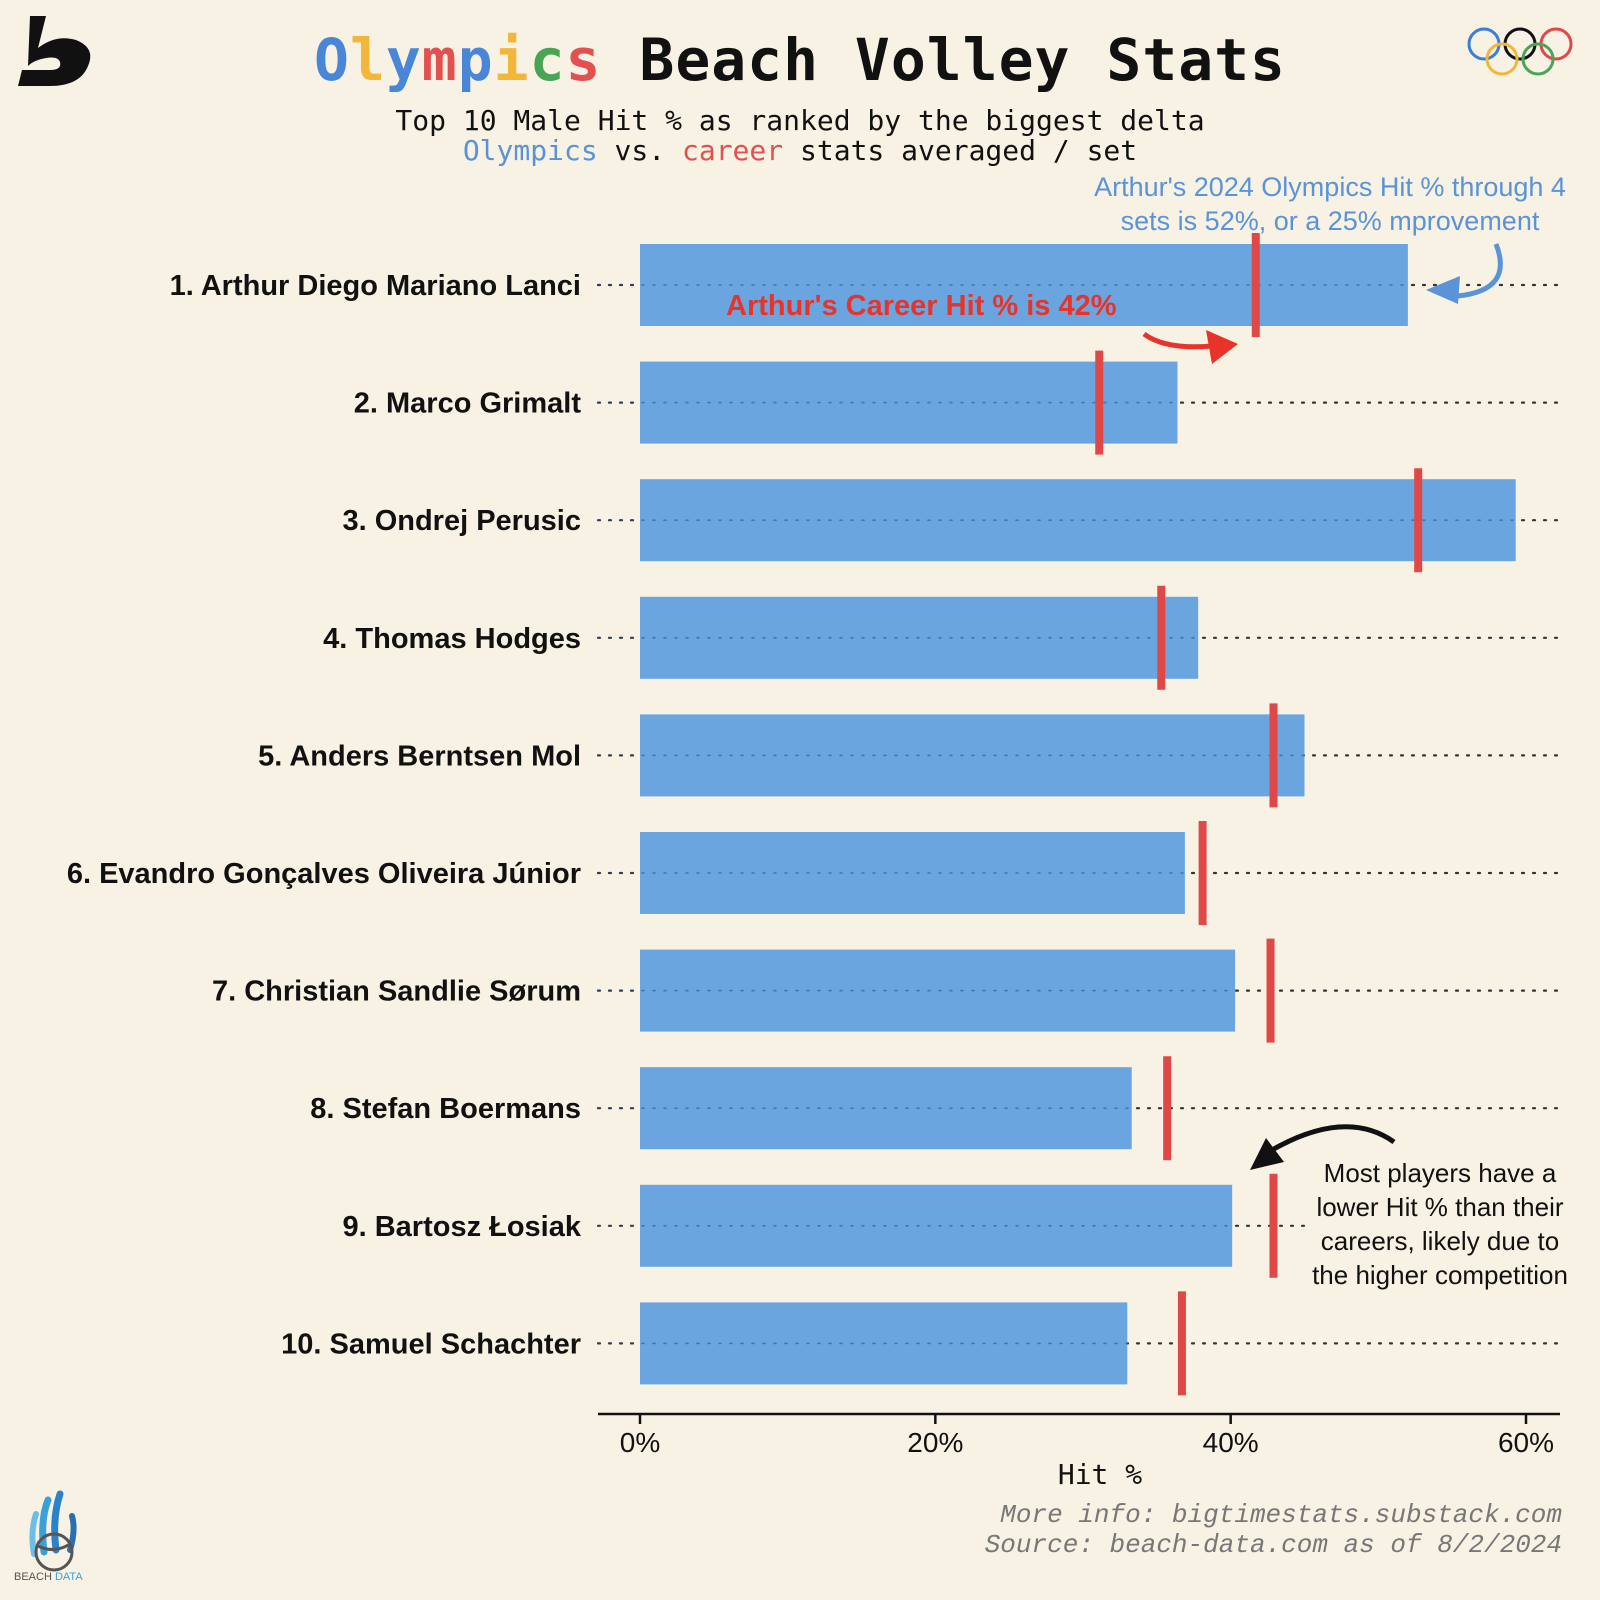 This screenshot has height=1600, width=1600. I want to click on x-tick-label: 60%, so click(1526, 1442).